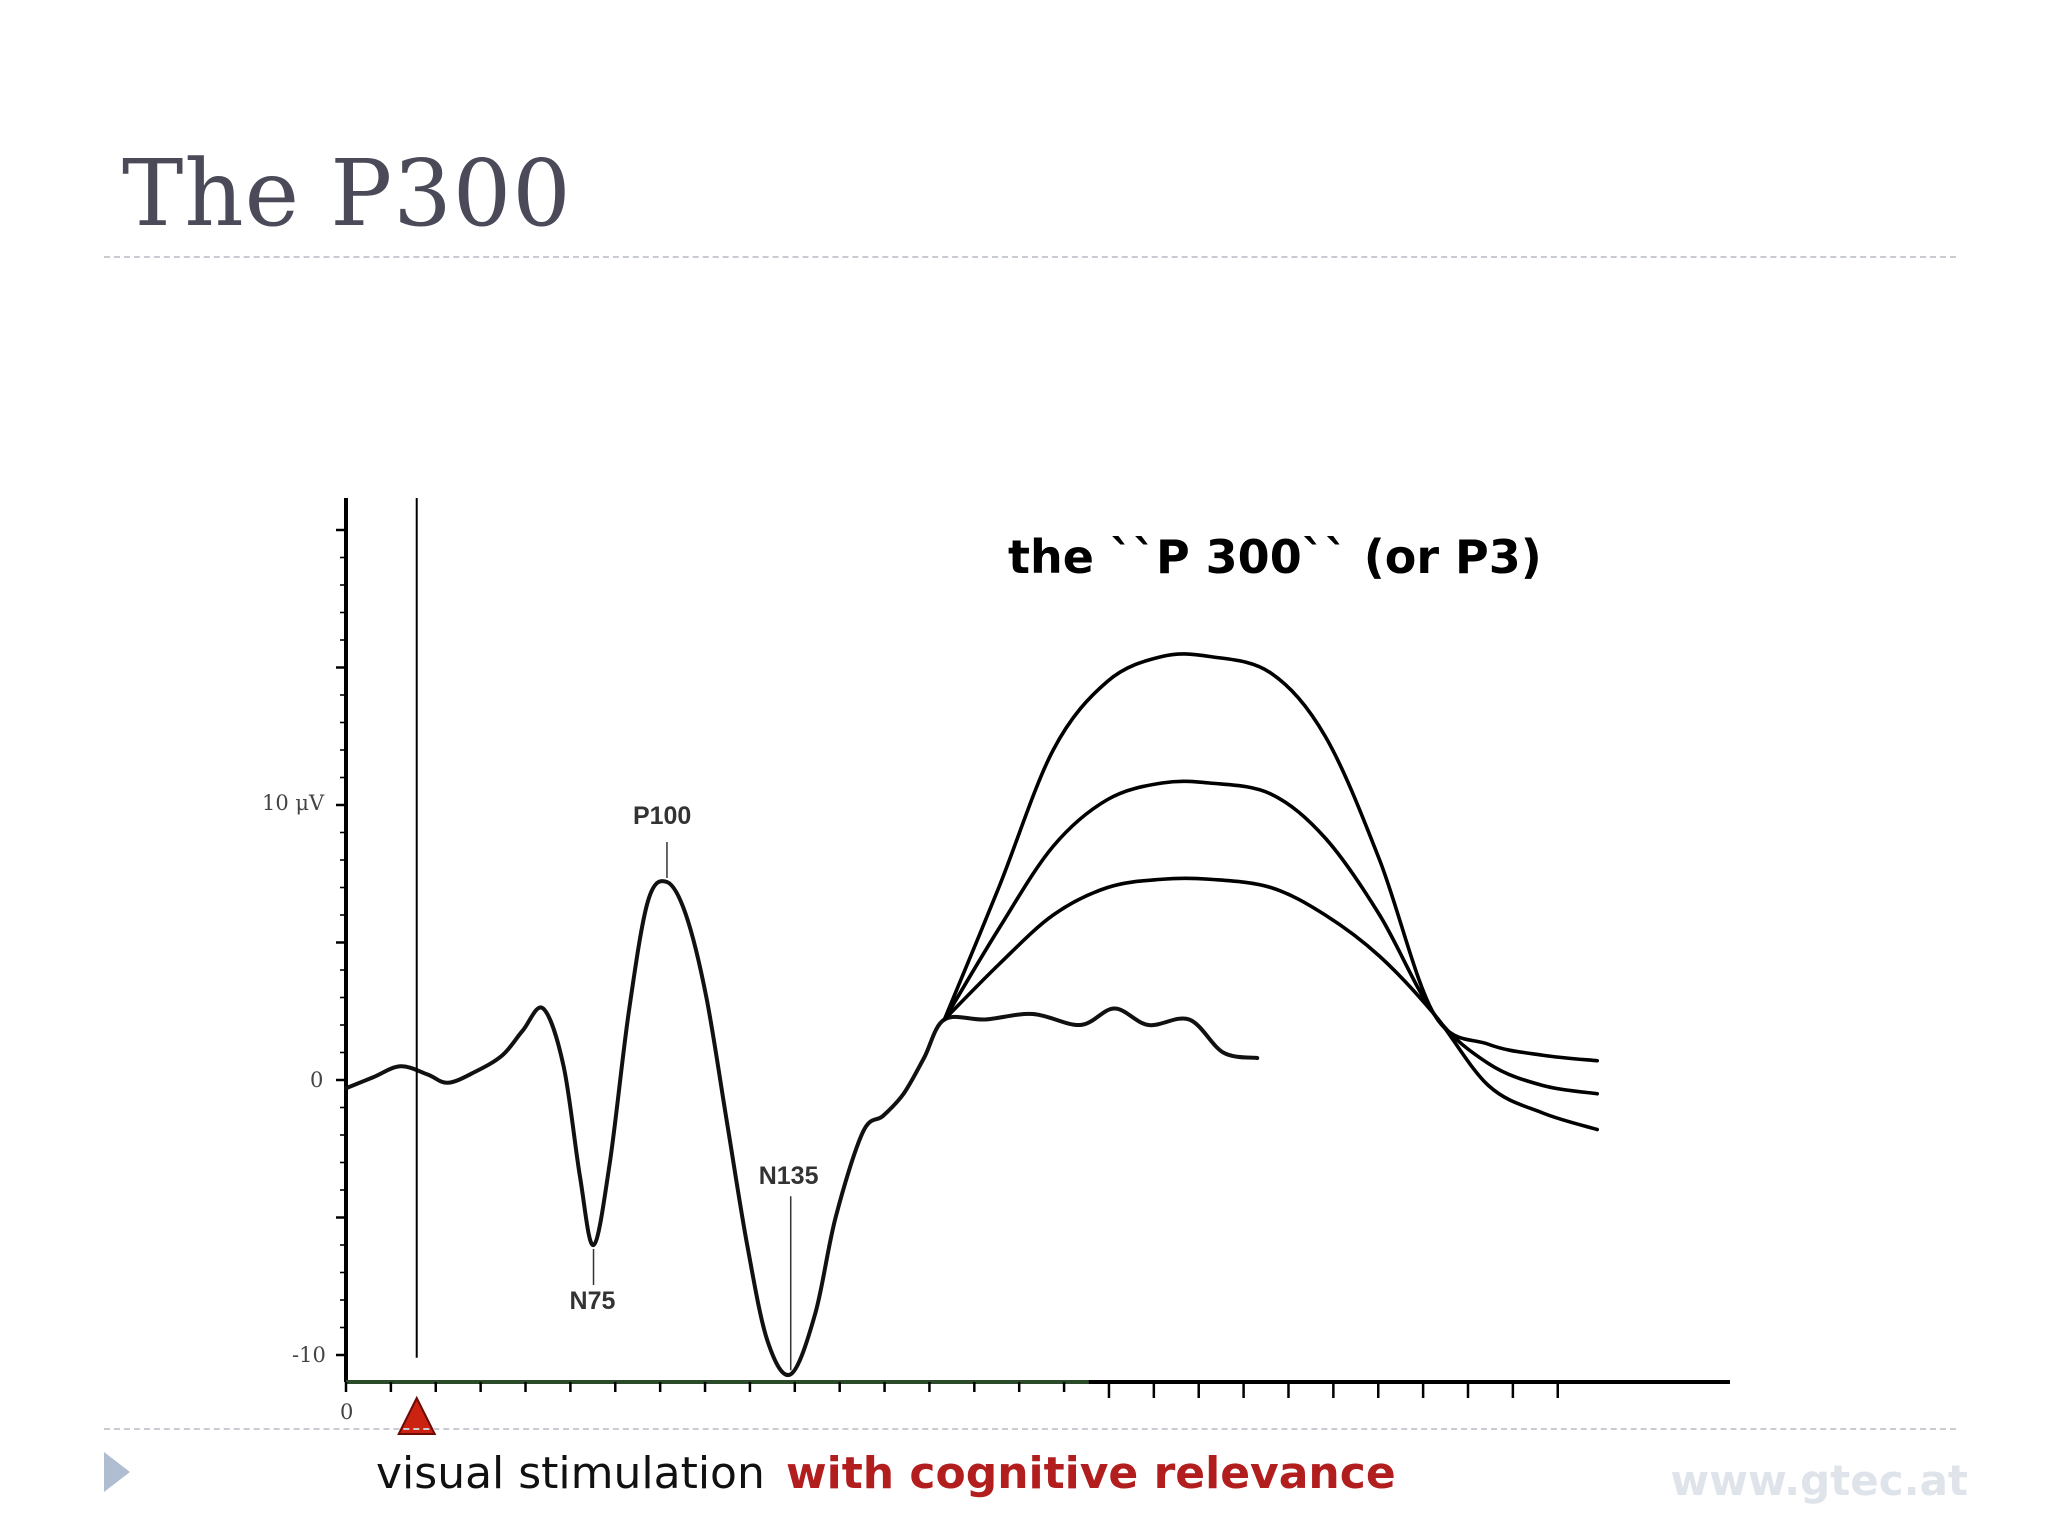 This screenshot has width=2048, height=1536. I want to click on annotation-n135: N135, so click(788, 1176).